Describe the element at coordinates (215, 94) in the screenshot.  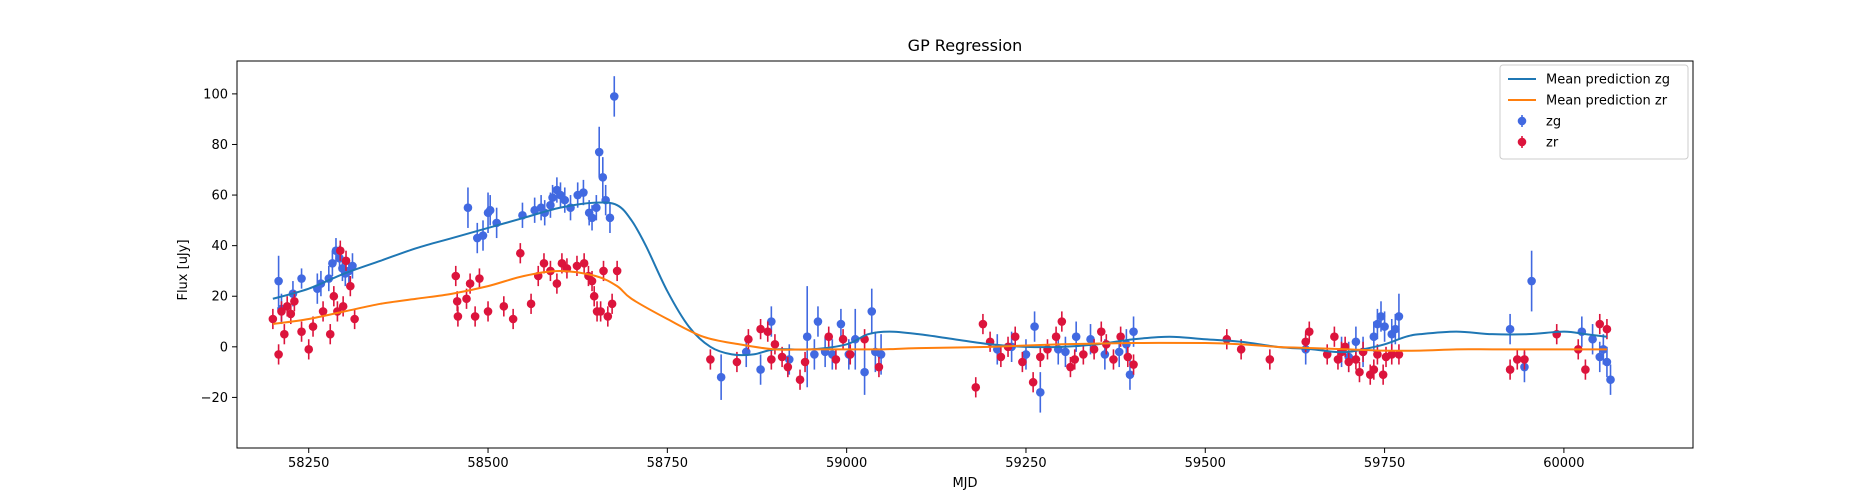
I see `y-tick-label: 100` at that location.